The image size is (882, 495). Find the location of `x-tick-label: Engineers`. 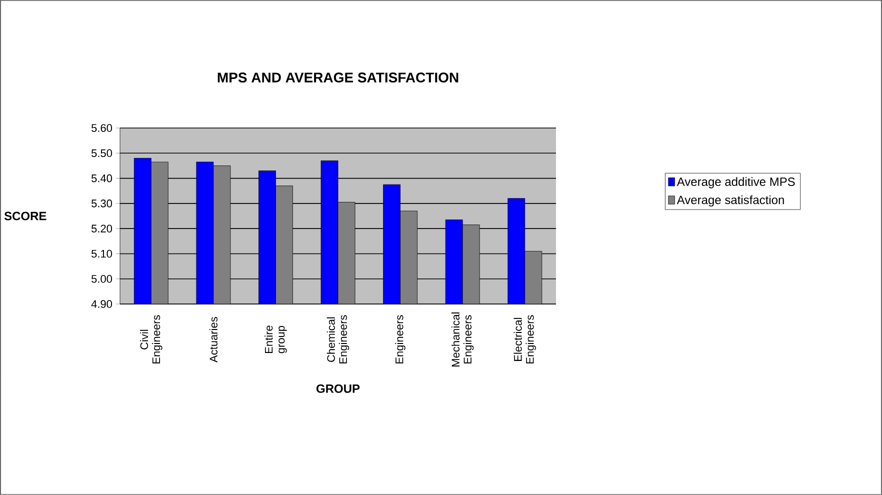

x-tick-label: Engineers is located at coordinates (400, 339).